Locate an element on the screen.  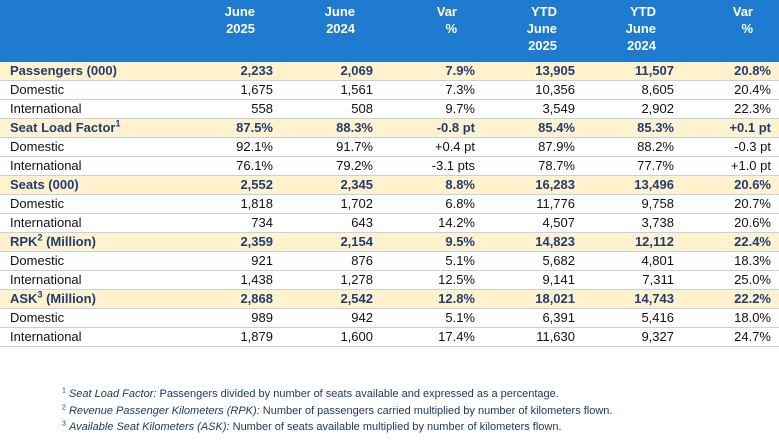
value-cell: 3,738 is located at coordinates (632, 223).